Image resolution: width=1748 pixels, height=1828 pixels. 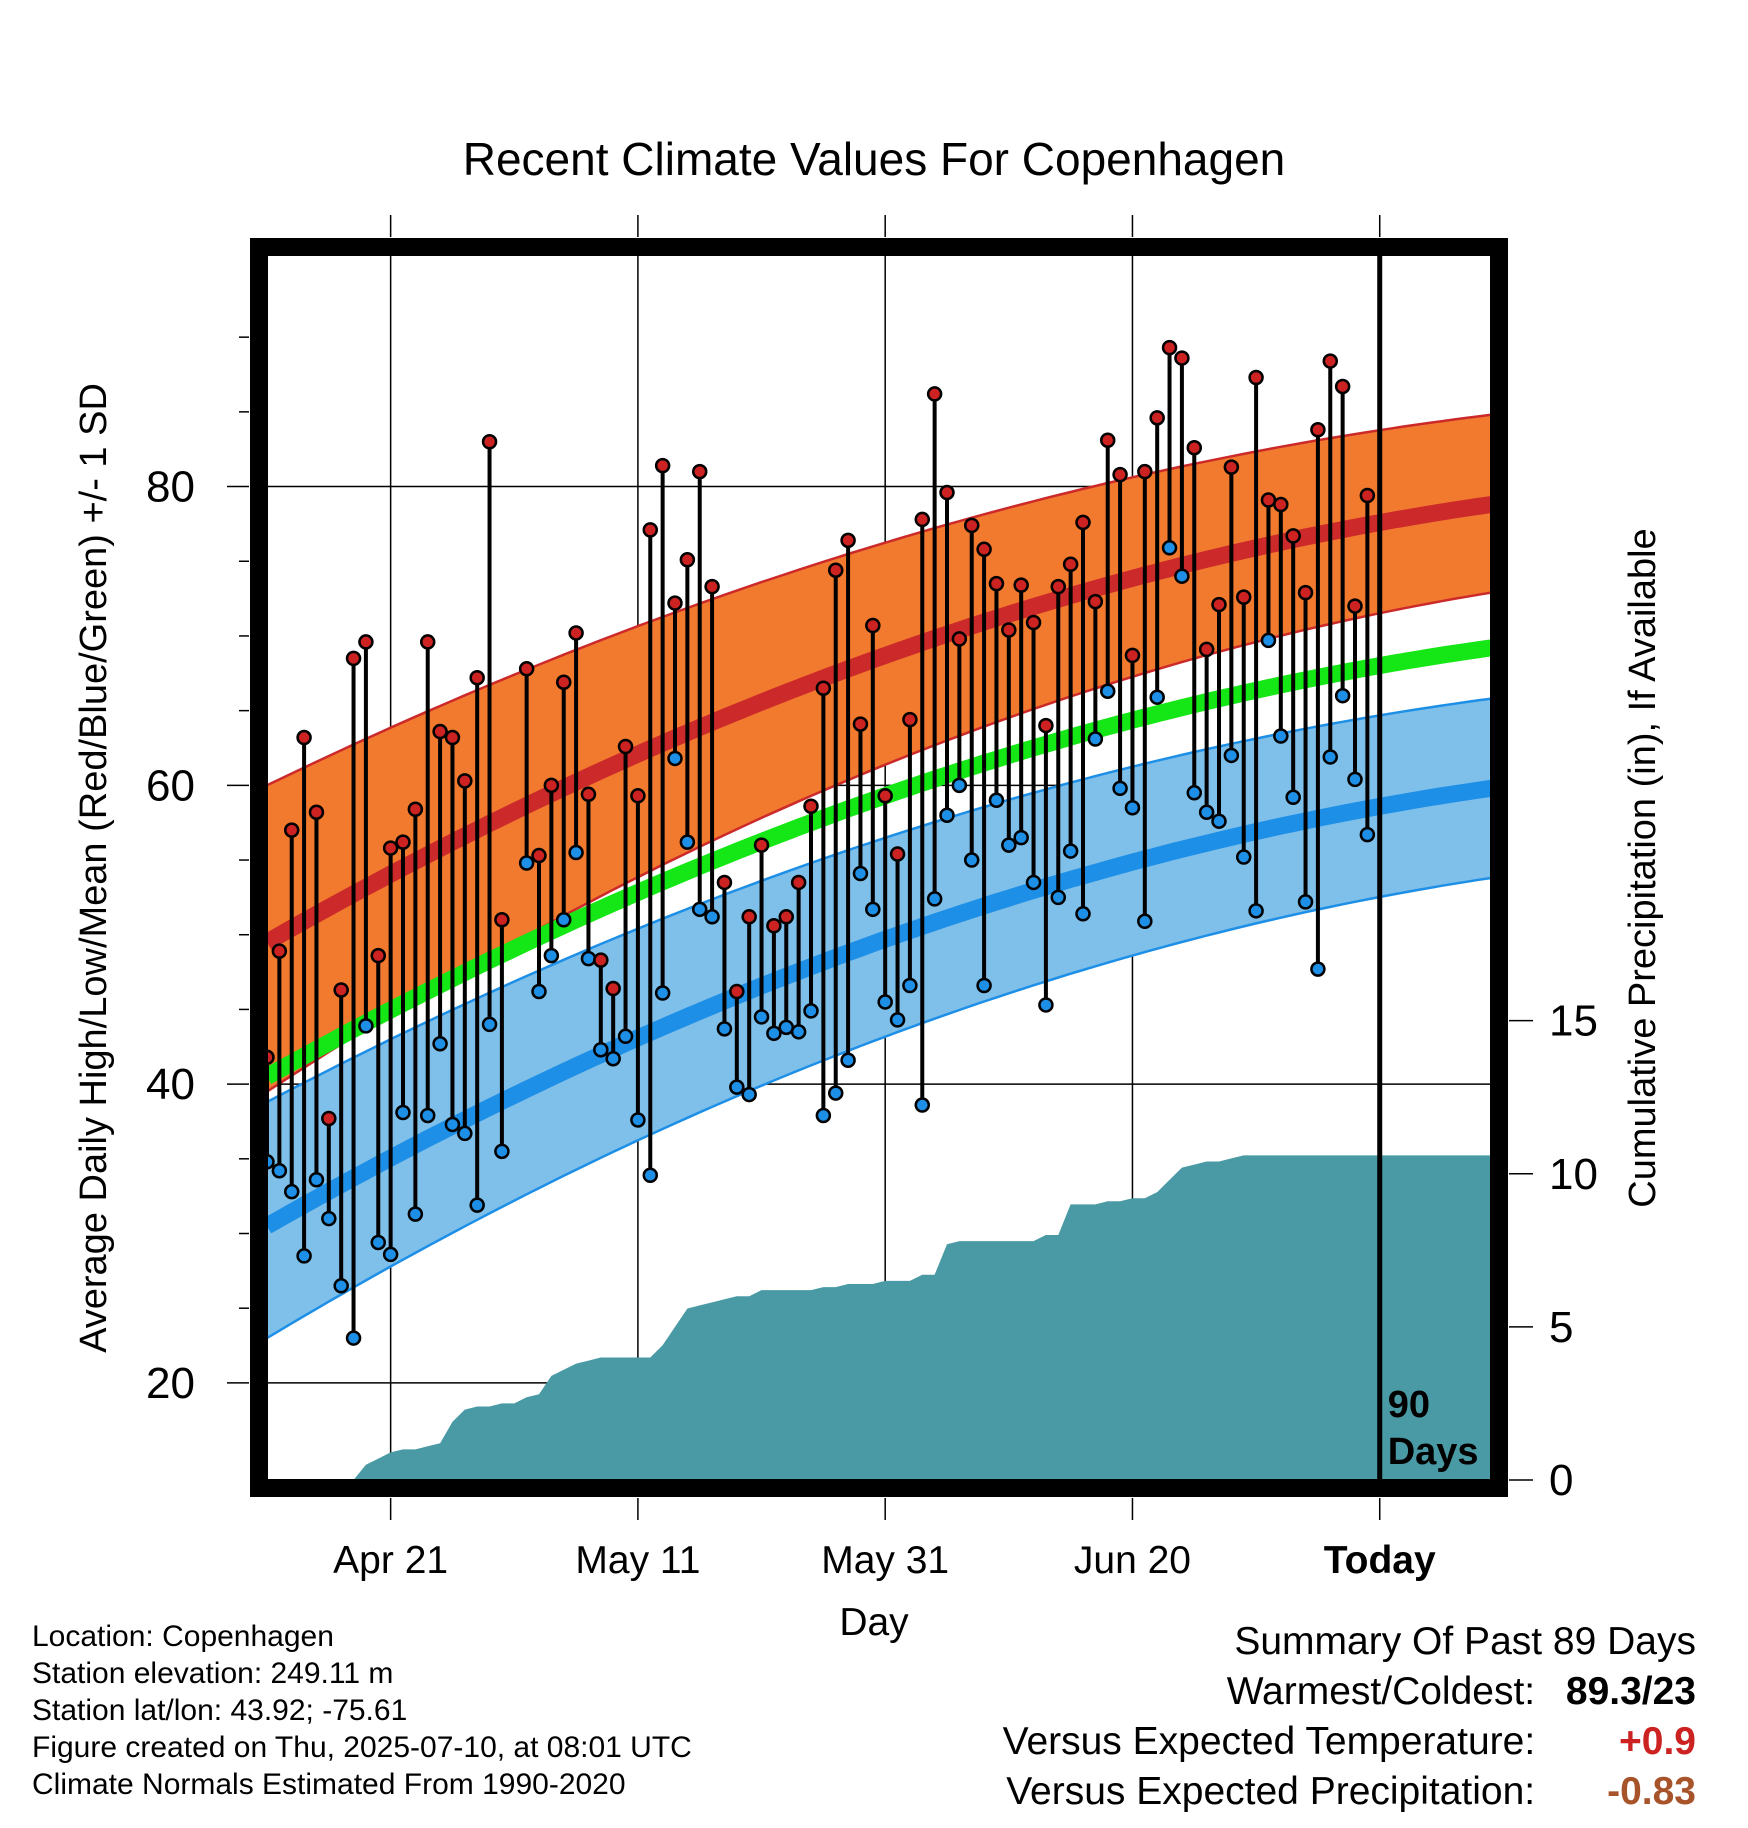 What do you see at coordinates (1409, 1405) in the screenshot?
I see `today-days-label: 90` at bounding box center [1409, 1405].